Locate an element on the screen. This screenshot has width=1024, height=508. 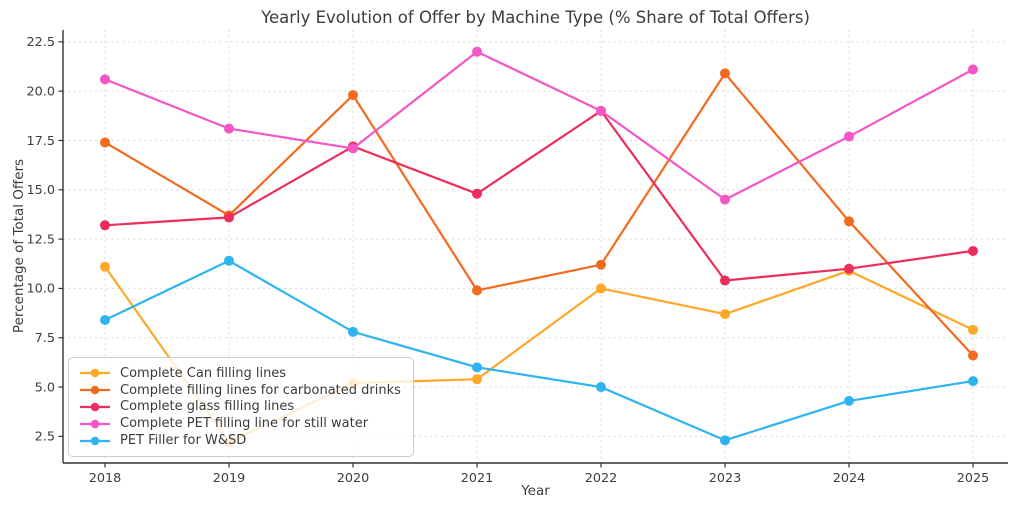
x-tick-label: 2025 is located at coordinates (973, 478).